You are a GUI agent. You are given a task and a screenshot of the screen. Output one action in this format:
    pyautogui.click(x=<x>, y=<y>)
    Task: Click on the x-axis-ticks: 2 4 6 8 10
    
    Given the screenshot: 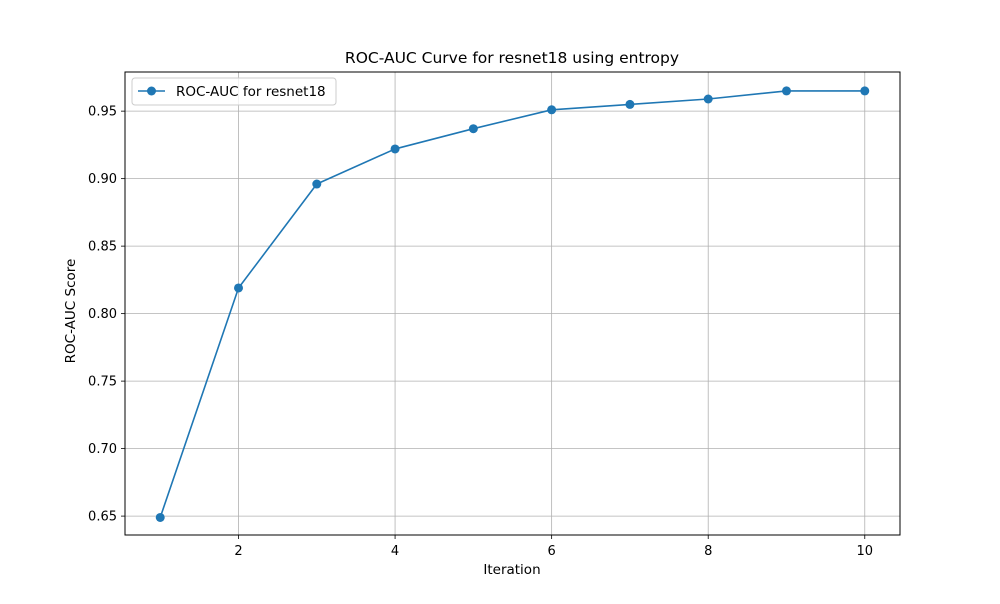 What is the action you would take?
    pyautogui.click(x=553, y=547)
    